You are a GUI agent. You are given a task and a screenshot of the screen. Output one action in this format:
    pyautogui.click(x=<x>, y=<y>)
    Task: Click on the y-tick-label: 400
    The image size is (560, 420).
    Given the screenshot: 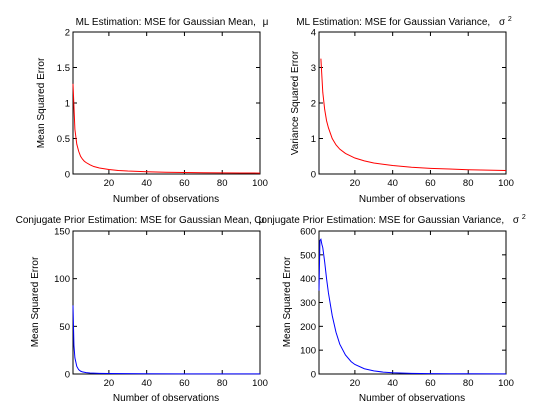 What is the action you would take?
    pyautogui.click(x=308, y=279)
    